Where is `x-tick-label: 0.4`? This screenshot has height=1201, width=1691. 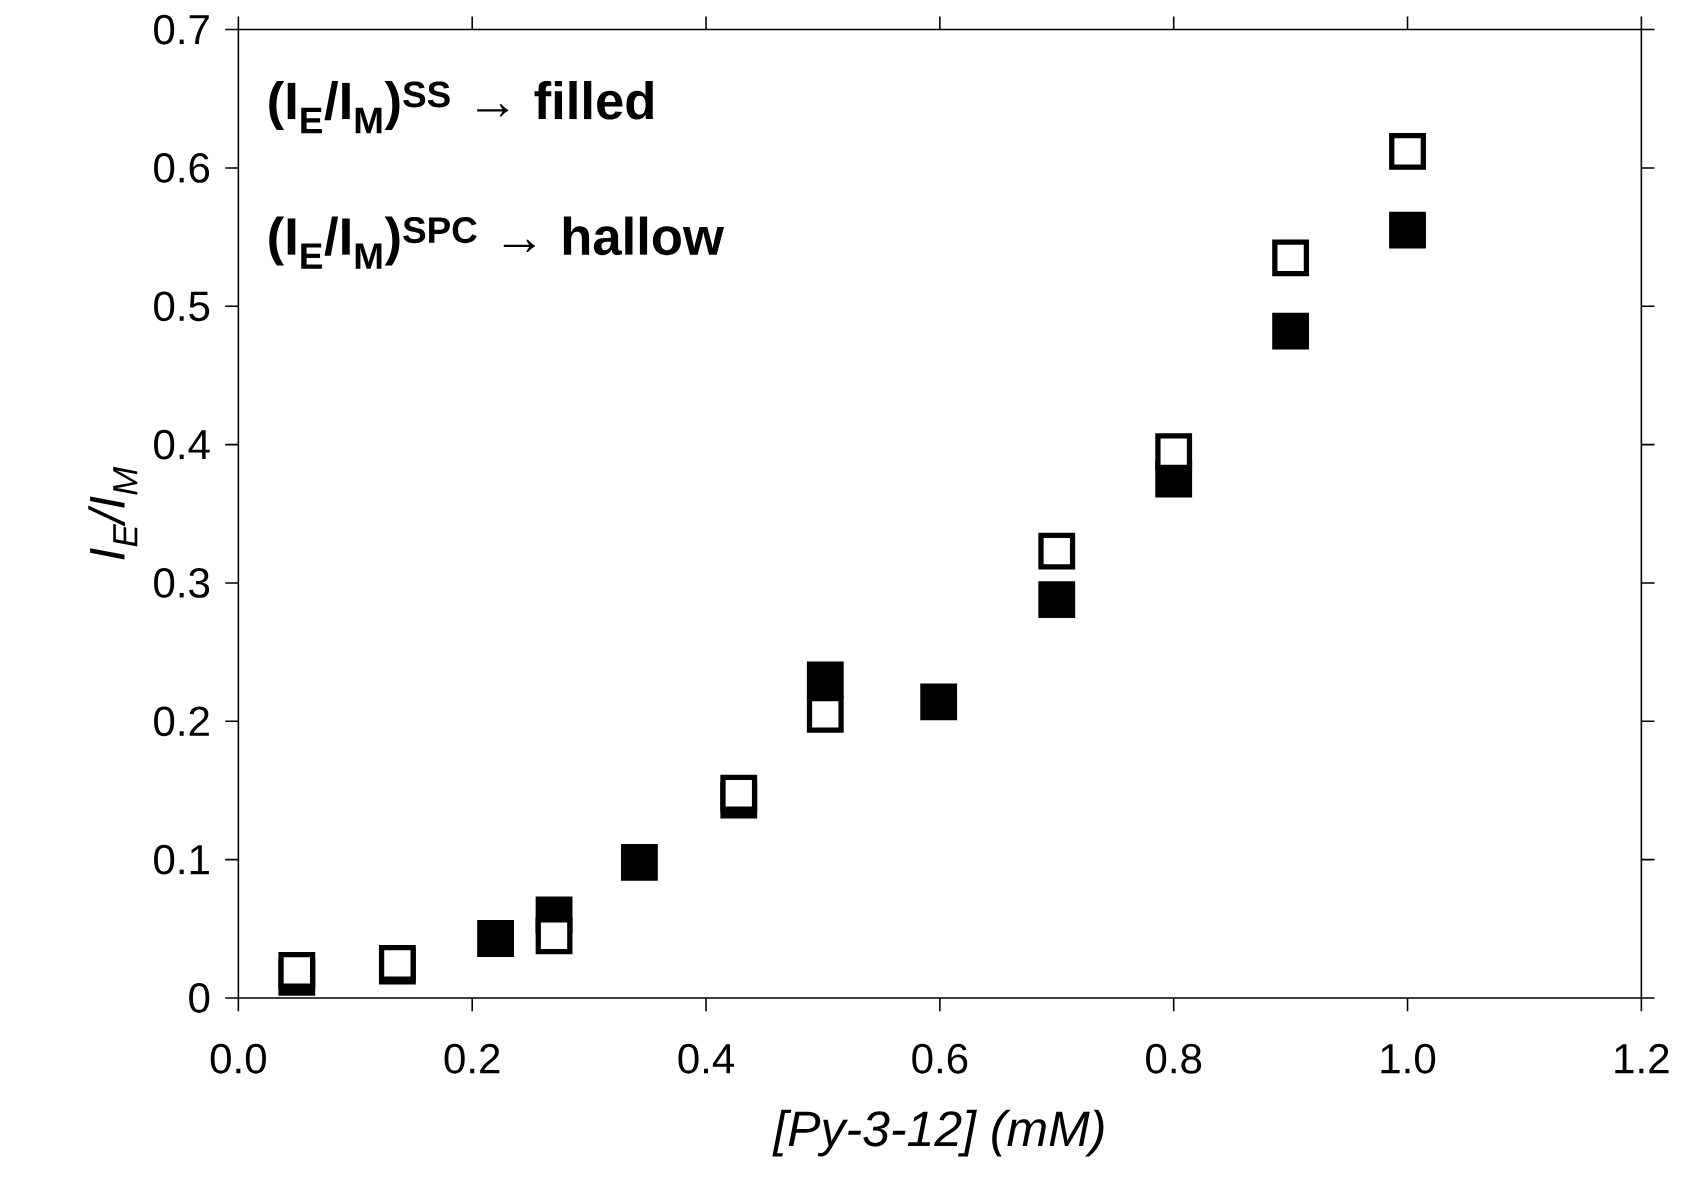 x-tick-label: 0.4 is located at coordinates (706, 1058).